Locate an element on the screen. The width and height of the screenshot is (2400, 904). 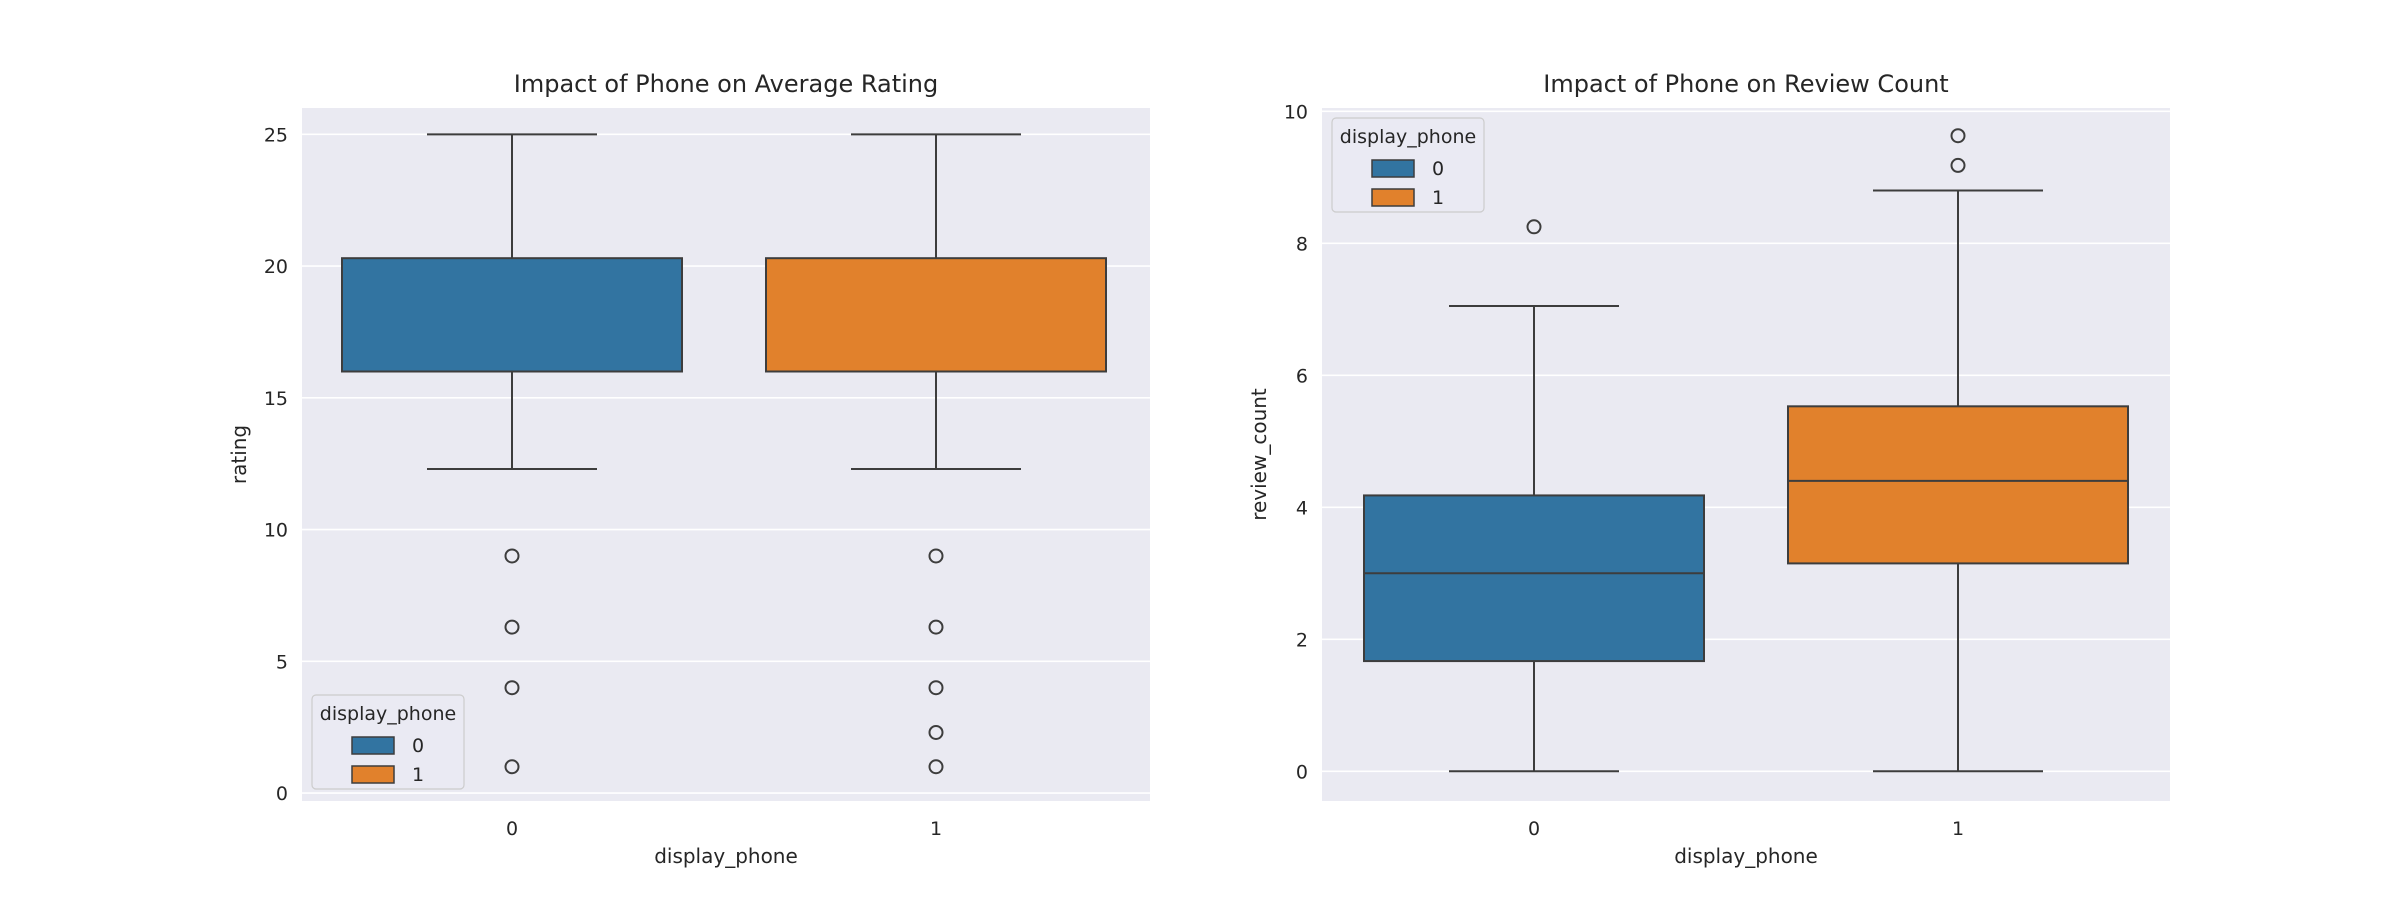
y-axis-label: review_count is located at coordinates (1259, 454).